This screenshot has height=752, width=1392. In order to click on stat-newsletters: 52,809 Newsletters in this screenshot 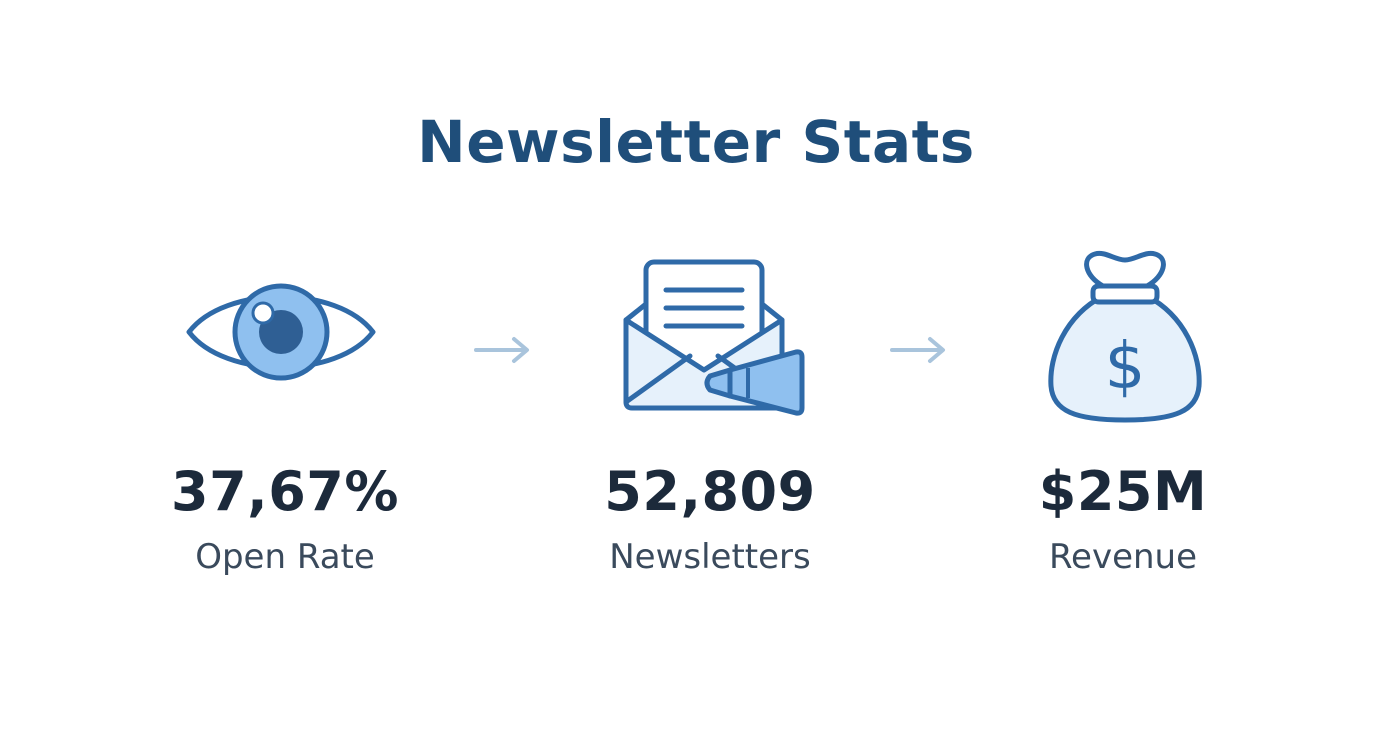, I will do `click(710, 420)`.